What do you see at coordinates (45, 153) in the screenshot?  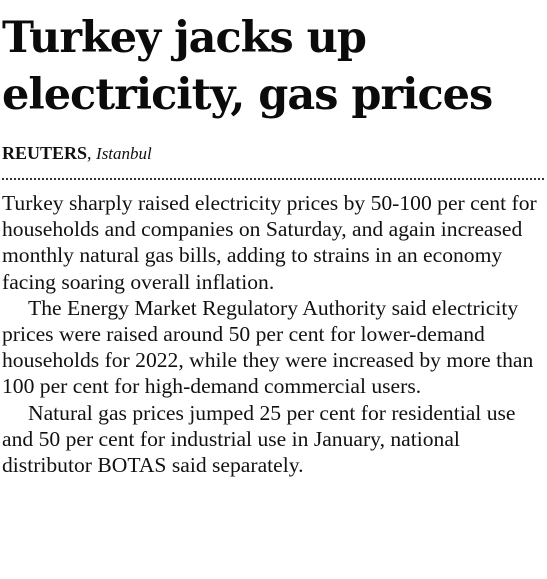 I see `byline-agency: REUTERS` at bounding box center [45, 153].